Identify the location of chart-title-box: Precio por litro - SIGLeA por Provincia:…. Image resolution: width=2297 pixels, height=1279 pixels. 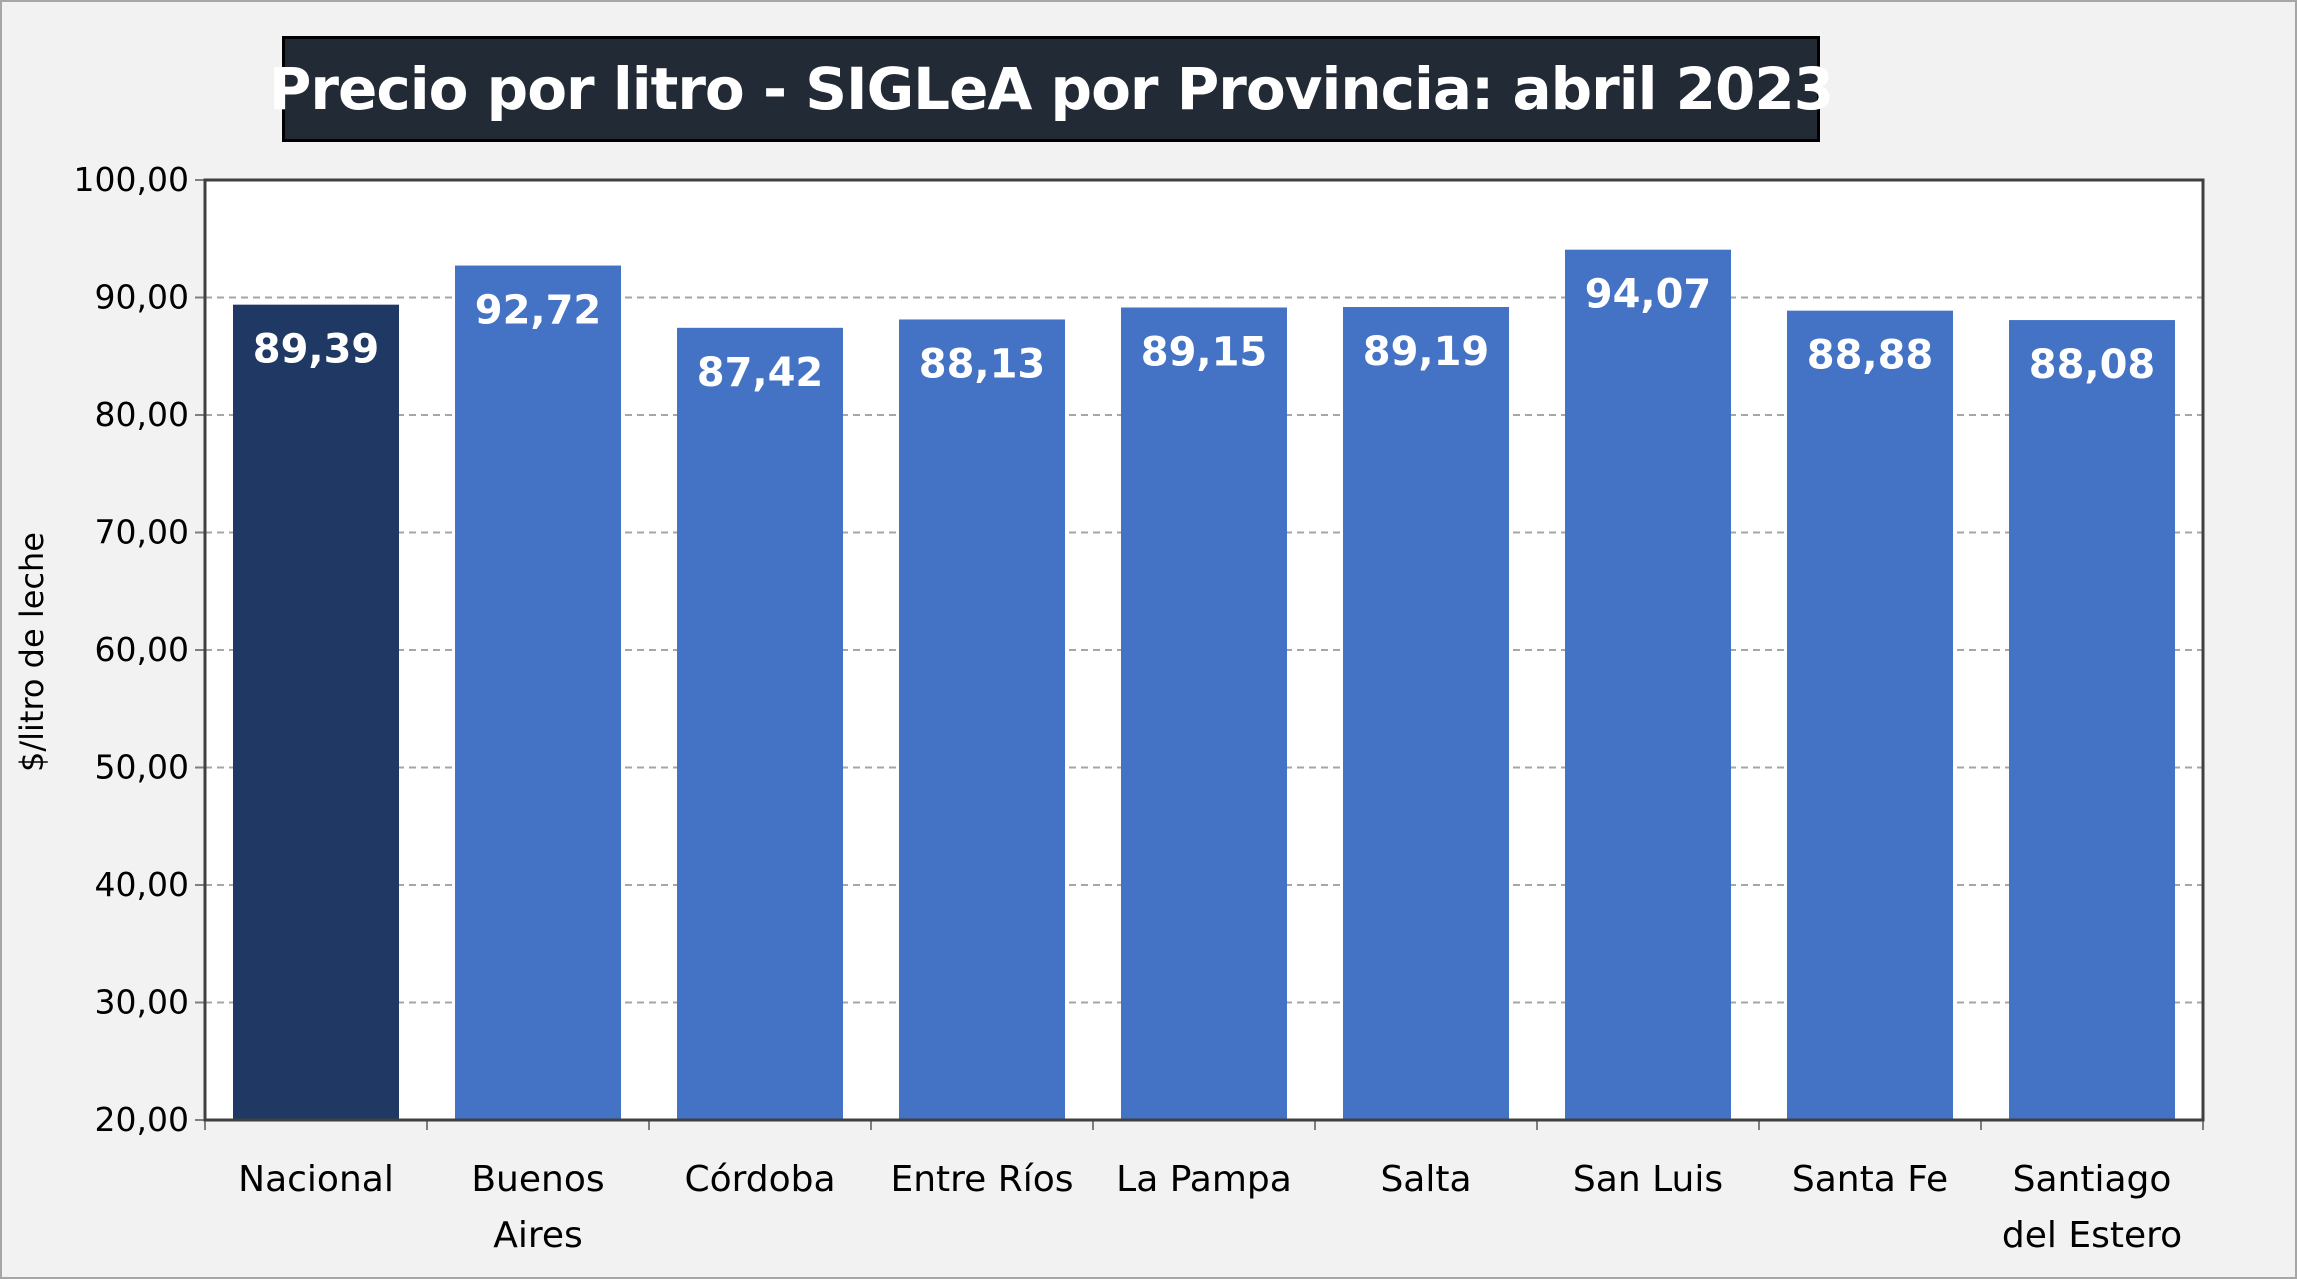
(1051, 89).